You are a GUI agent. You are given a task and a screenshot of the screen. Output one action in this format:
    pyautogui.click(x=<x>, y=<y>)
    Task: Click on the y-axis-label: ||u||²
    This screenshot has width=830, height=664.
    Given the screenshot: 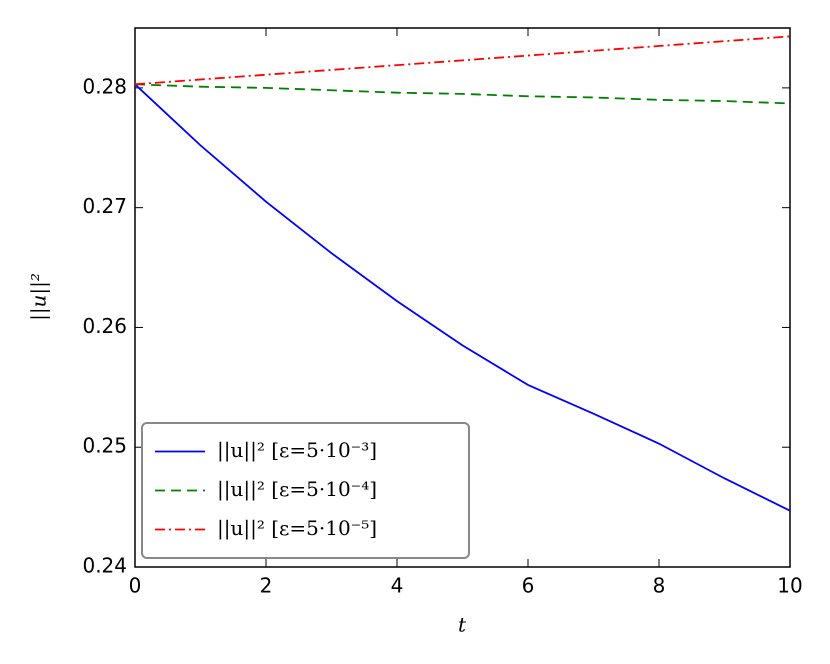 What is the action you would take?
    pyautogui.click(x=39, y=297)
    